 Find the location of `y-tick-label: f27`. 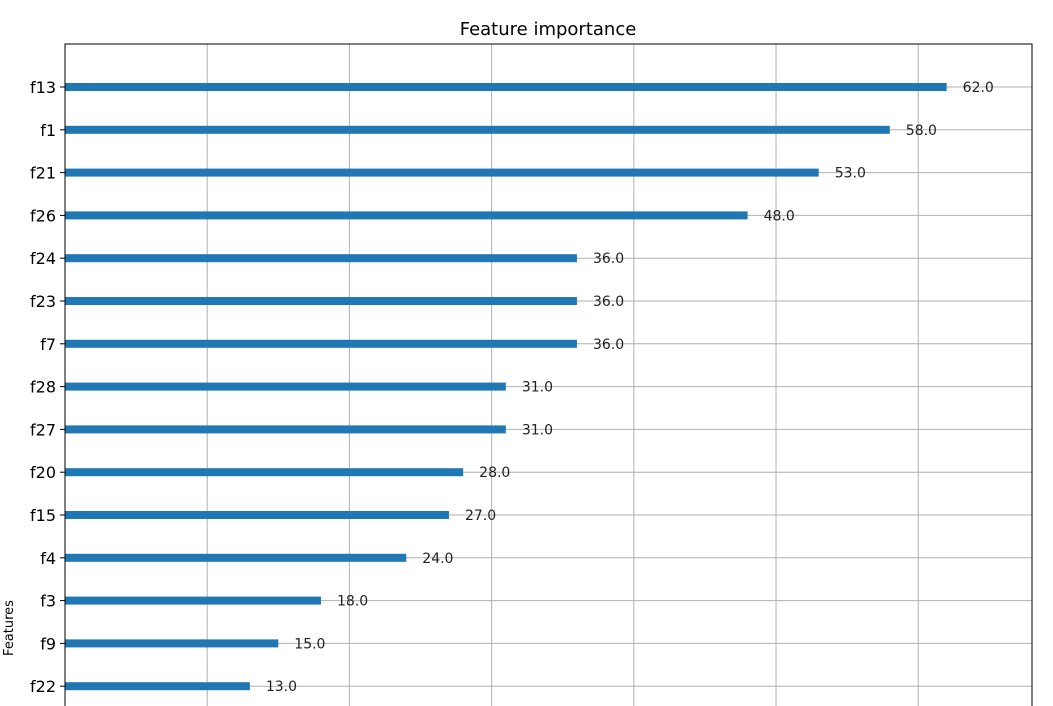

y-tick-label: f27 is located at coordinates (43, 429).